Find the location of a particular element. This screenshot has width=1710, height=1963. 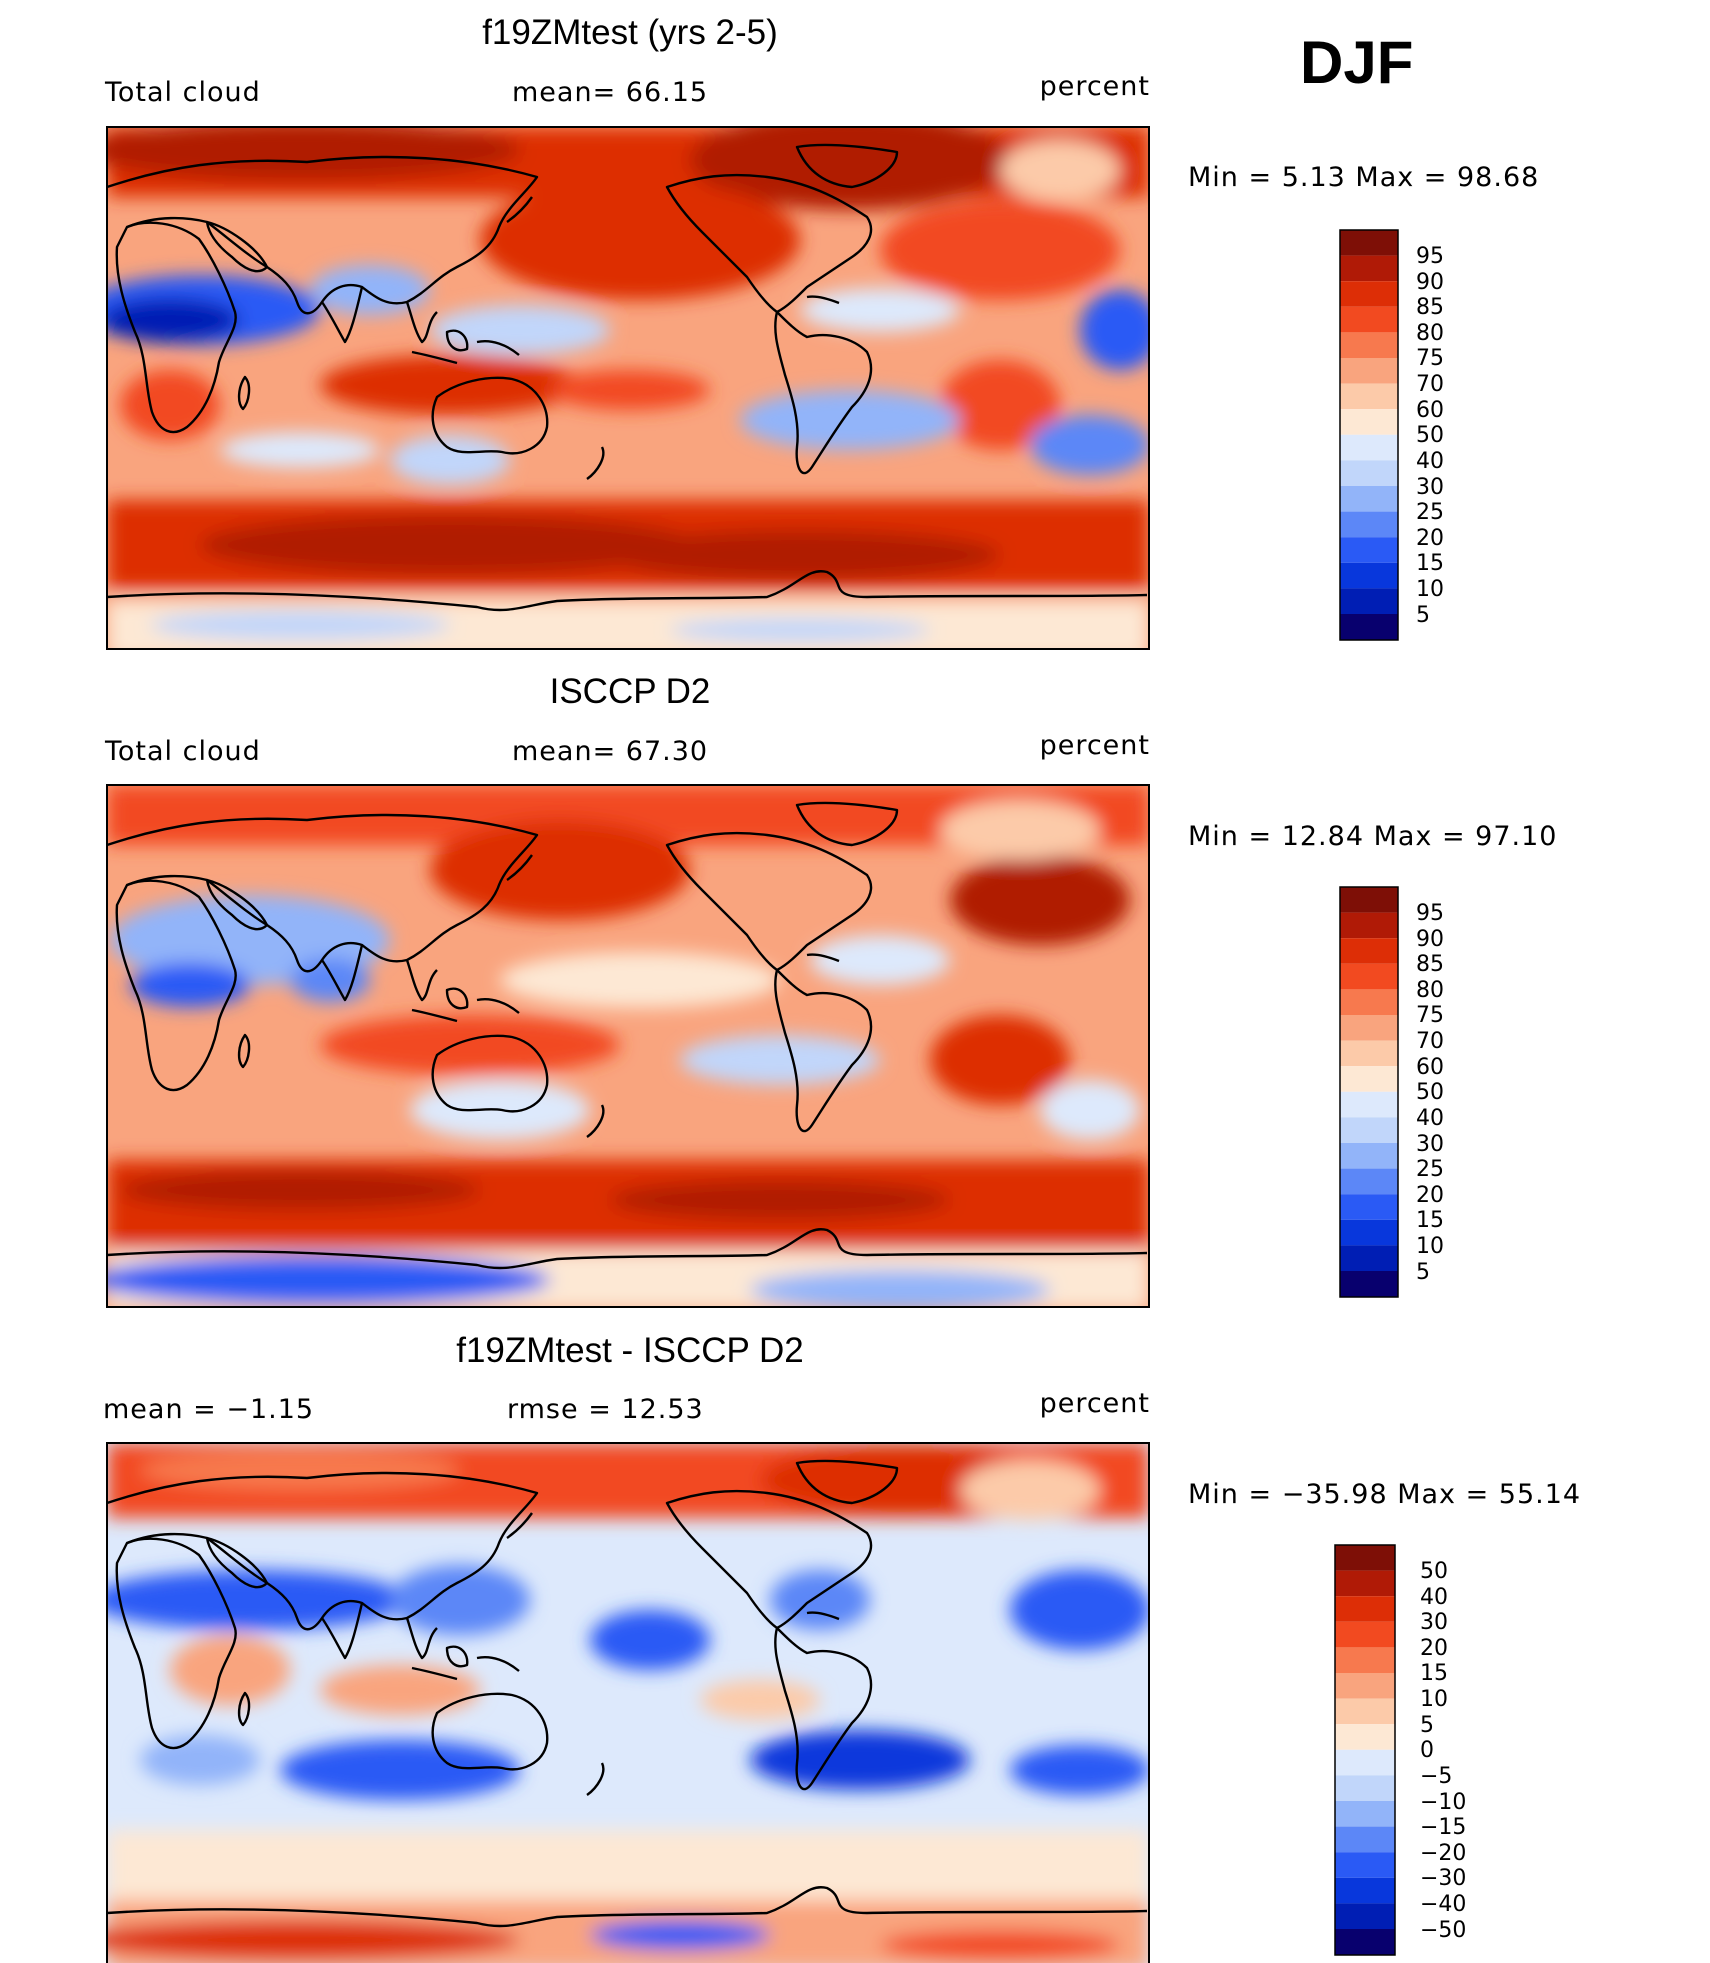

colorbar-tick: −40 is located at coordinates (1443, 1904).